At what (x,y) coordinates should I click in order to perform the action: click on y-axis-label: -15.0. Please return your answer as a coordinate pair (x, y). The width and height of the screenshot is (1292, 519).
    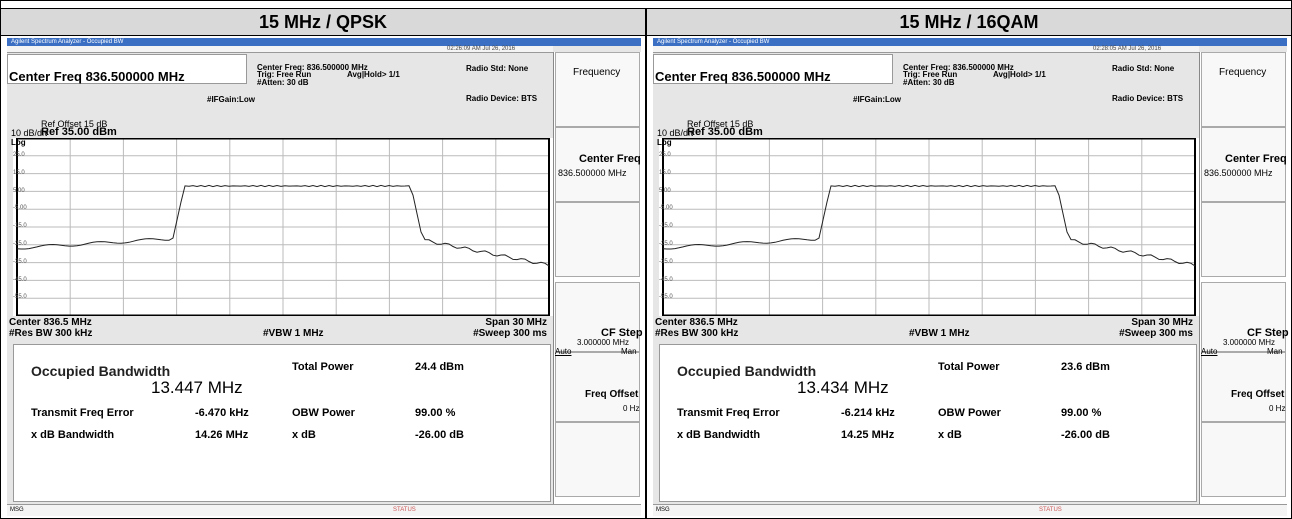
    Looking at the image, I should click on (20, 226).